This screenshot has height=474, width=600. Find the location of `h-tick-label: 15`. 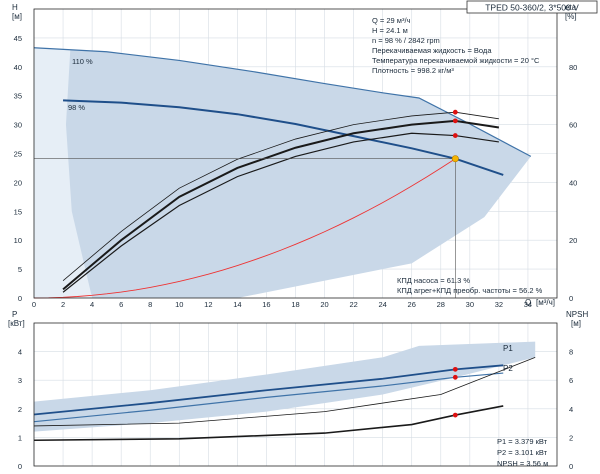

h-tick-label: 15 is located at coordinates (18, 211).